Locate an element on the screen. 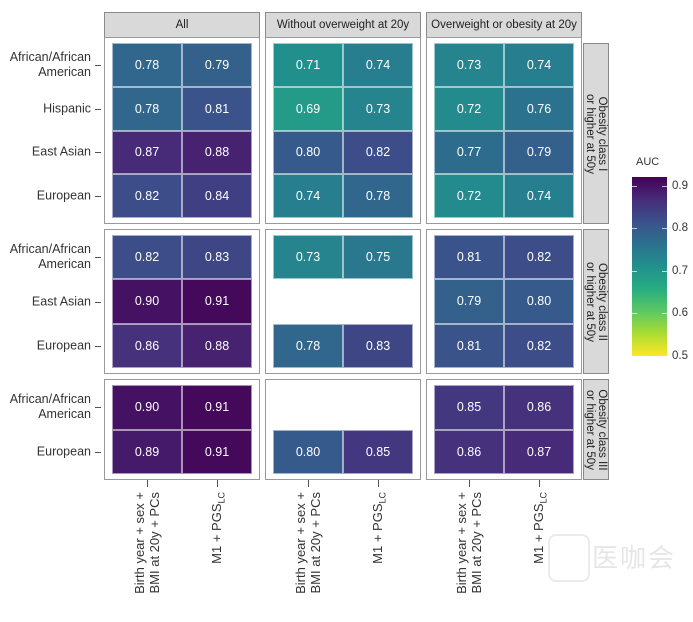 This screenshot has width=693, height=622. column-panel-header: Overweight or obesity at 20y is located at coordinates (504, 25).